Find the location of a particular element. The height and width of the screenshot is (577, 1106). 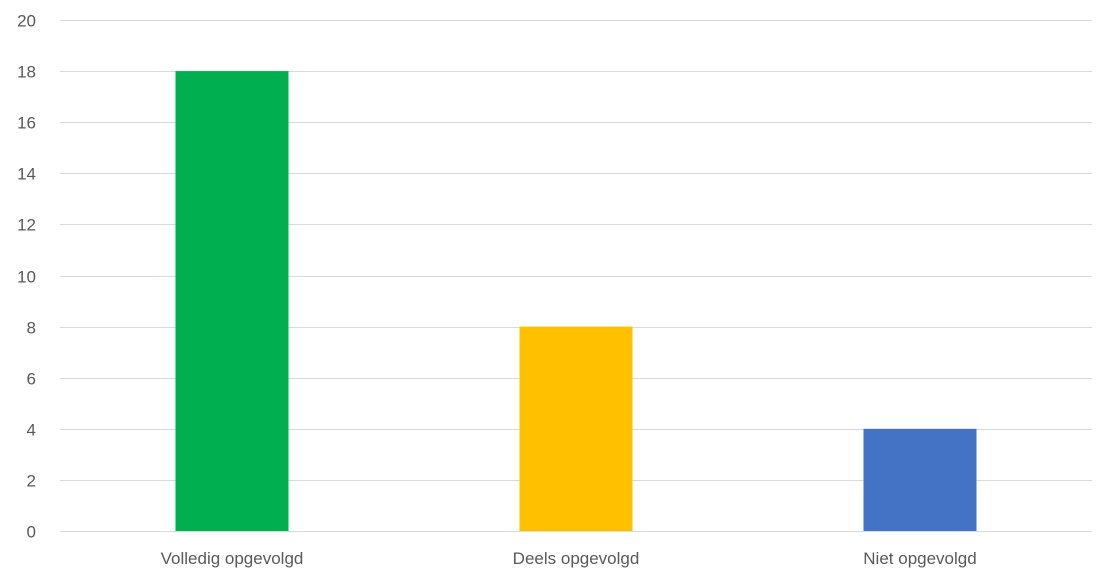

y-tick-label: 2 is located at coordinates (31, 481).